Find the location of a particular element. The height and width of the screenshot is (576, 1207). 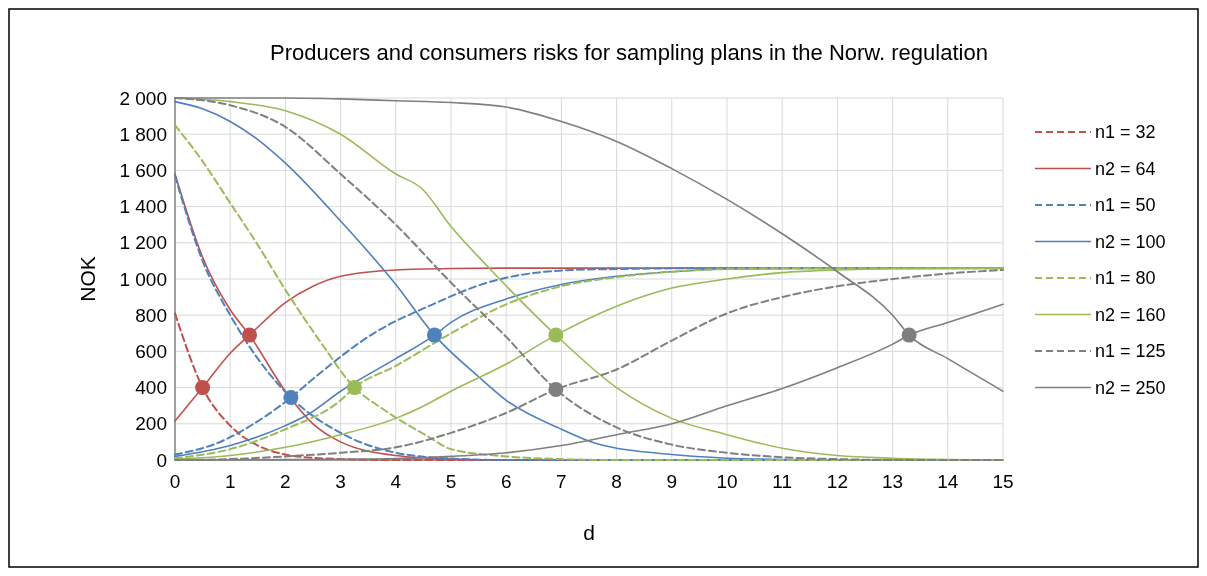

x-tick-label: 13 is located at coordinates (893, 481).